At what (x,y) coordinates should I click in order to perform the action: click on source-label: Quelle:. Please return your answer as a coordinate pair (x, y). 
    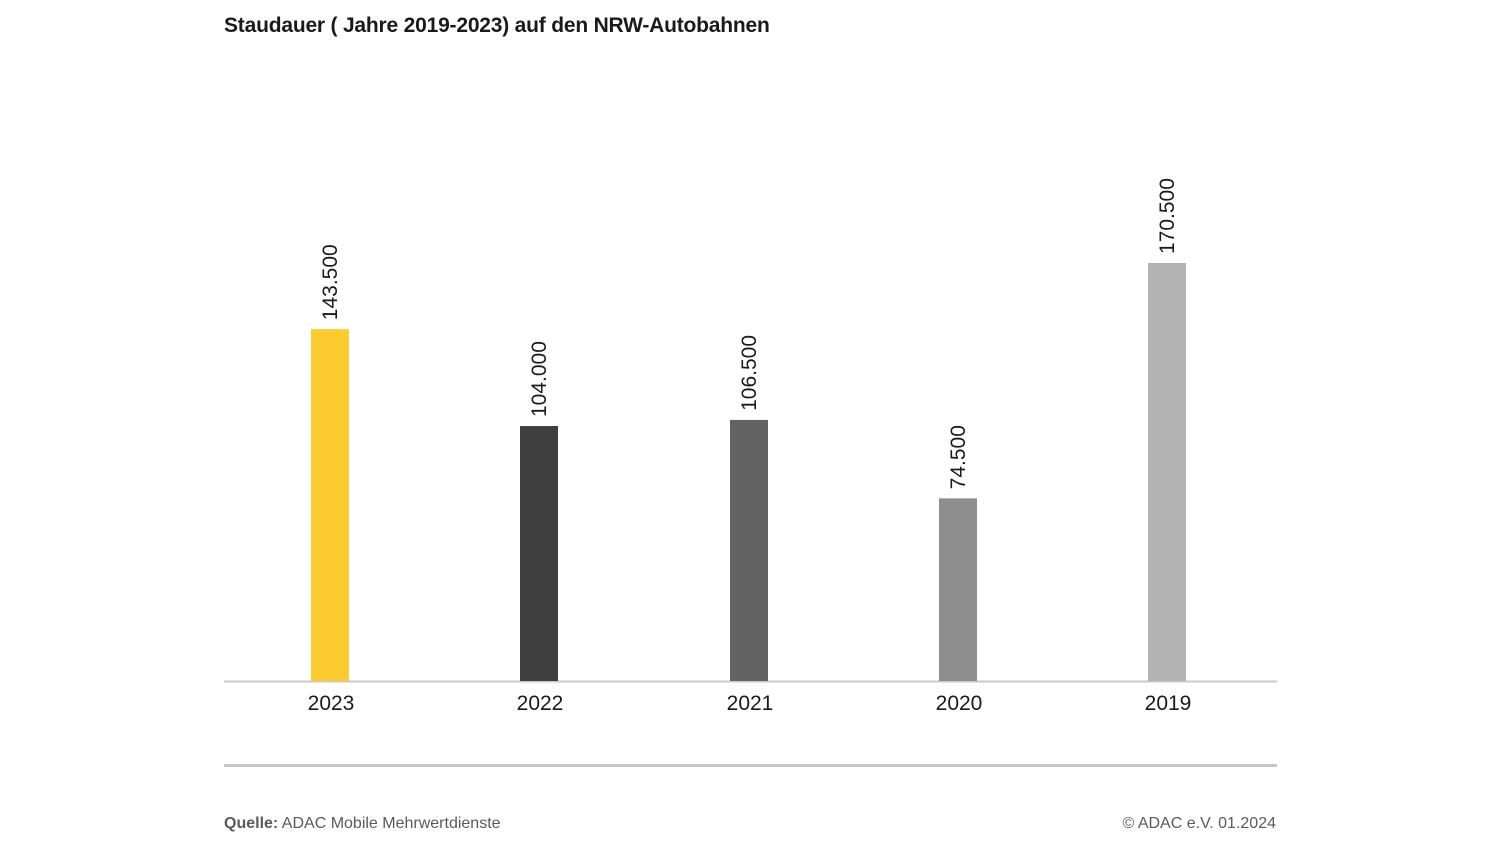
    Looking at the image, I should click on (251, 823).